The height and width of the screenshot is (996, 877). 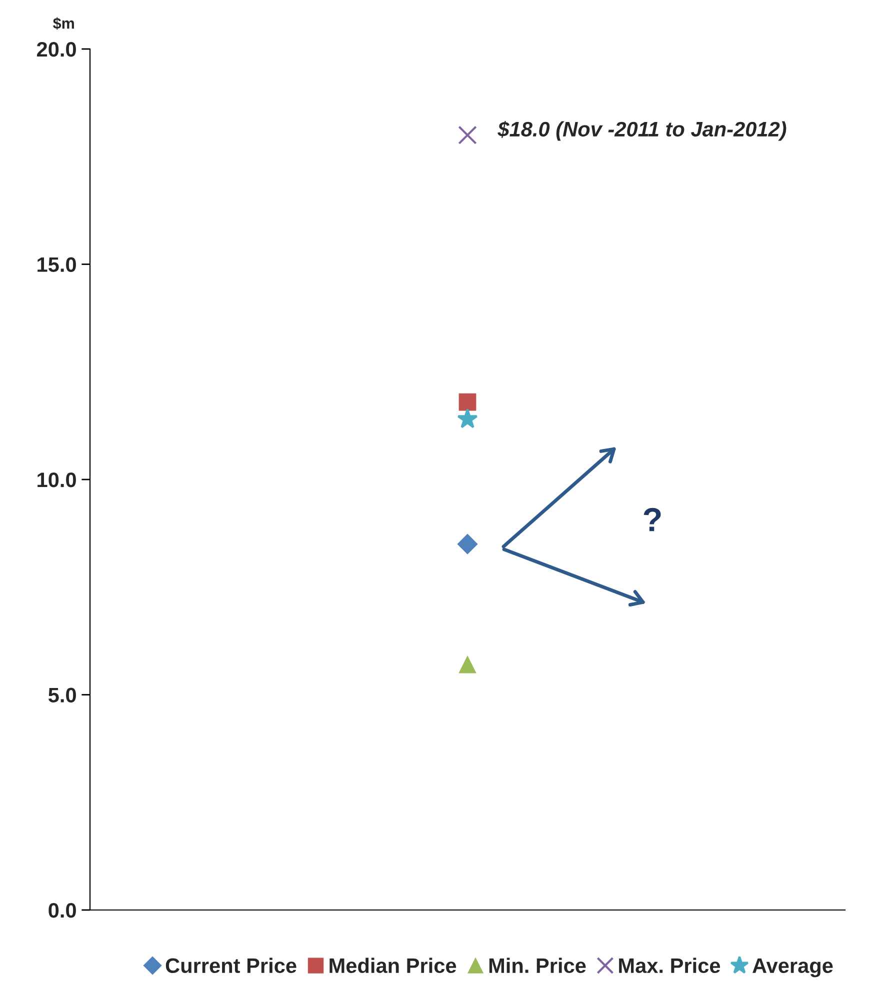 What do you see at coordinates (642, 130) in the screenshot?
I see `annotation: $18.0 (Nov -2011 to Jan-2012)` at bounding box center [642, 130].